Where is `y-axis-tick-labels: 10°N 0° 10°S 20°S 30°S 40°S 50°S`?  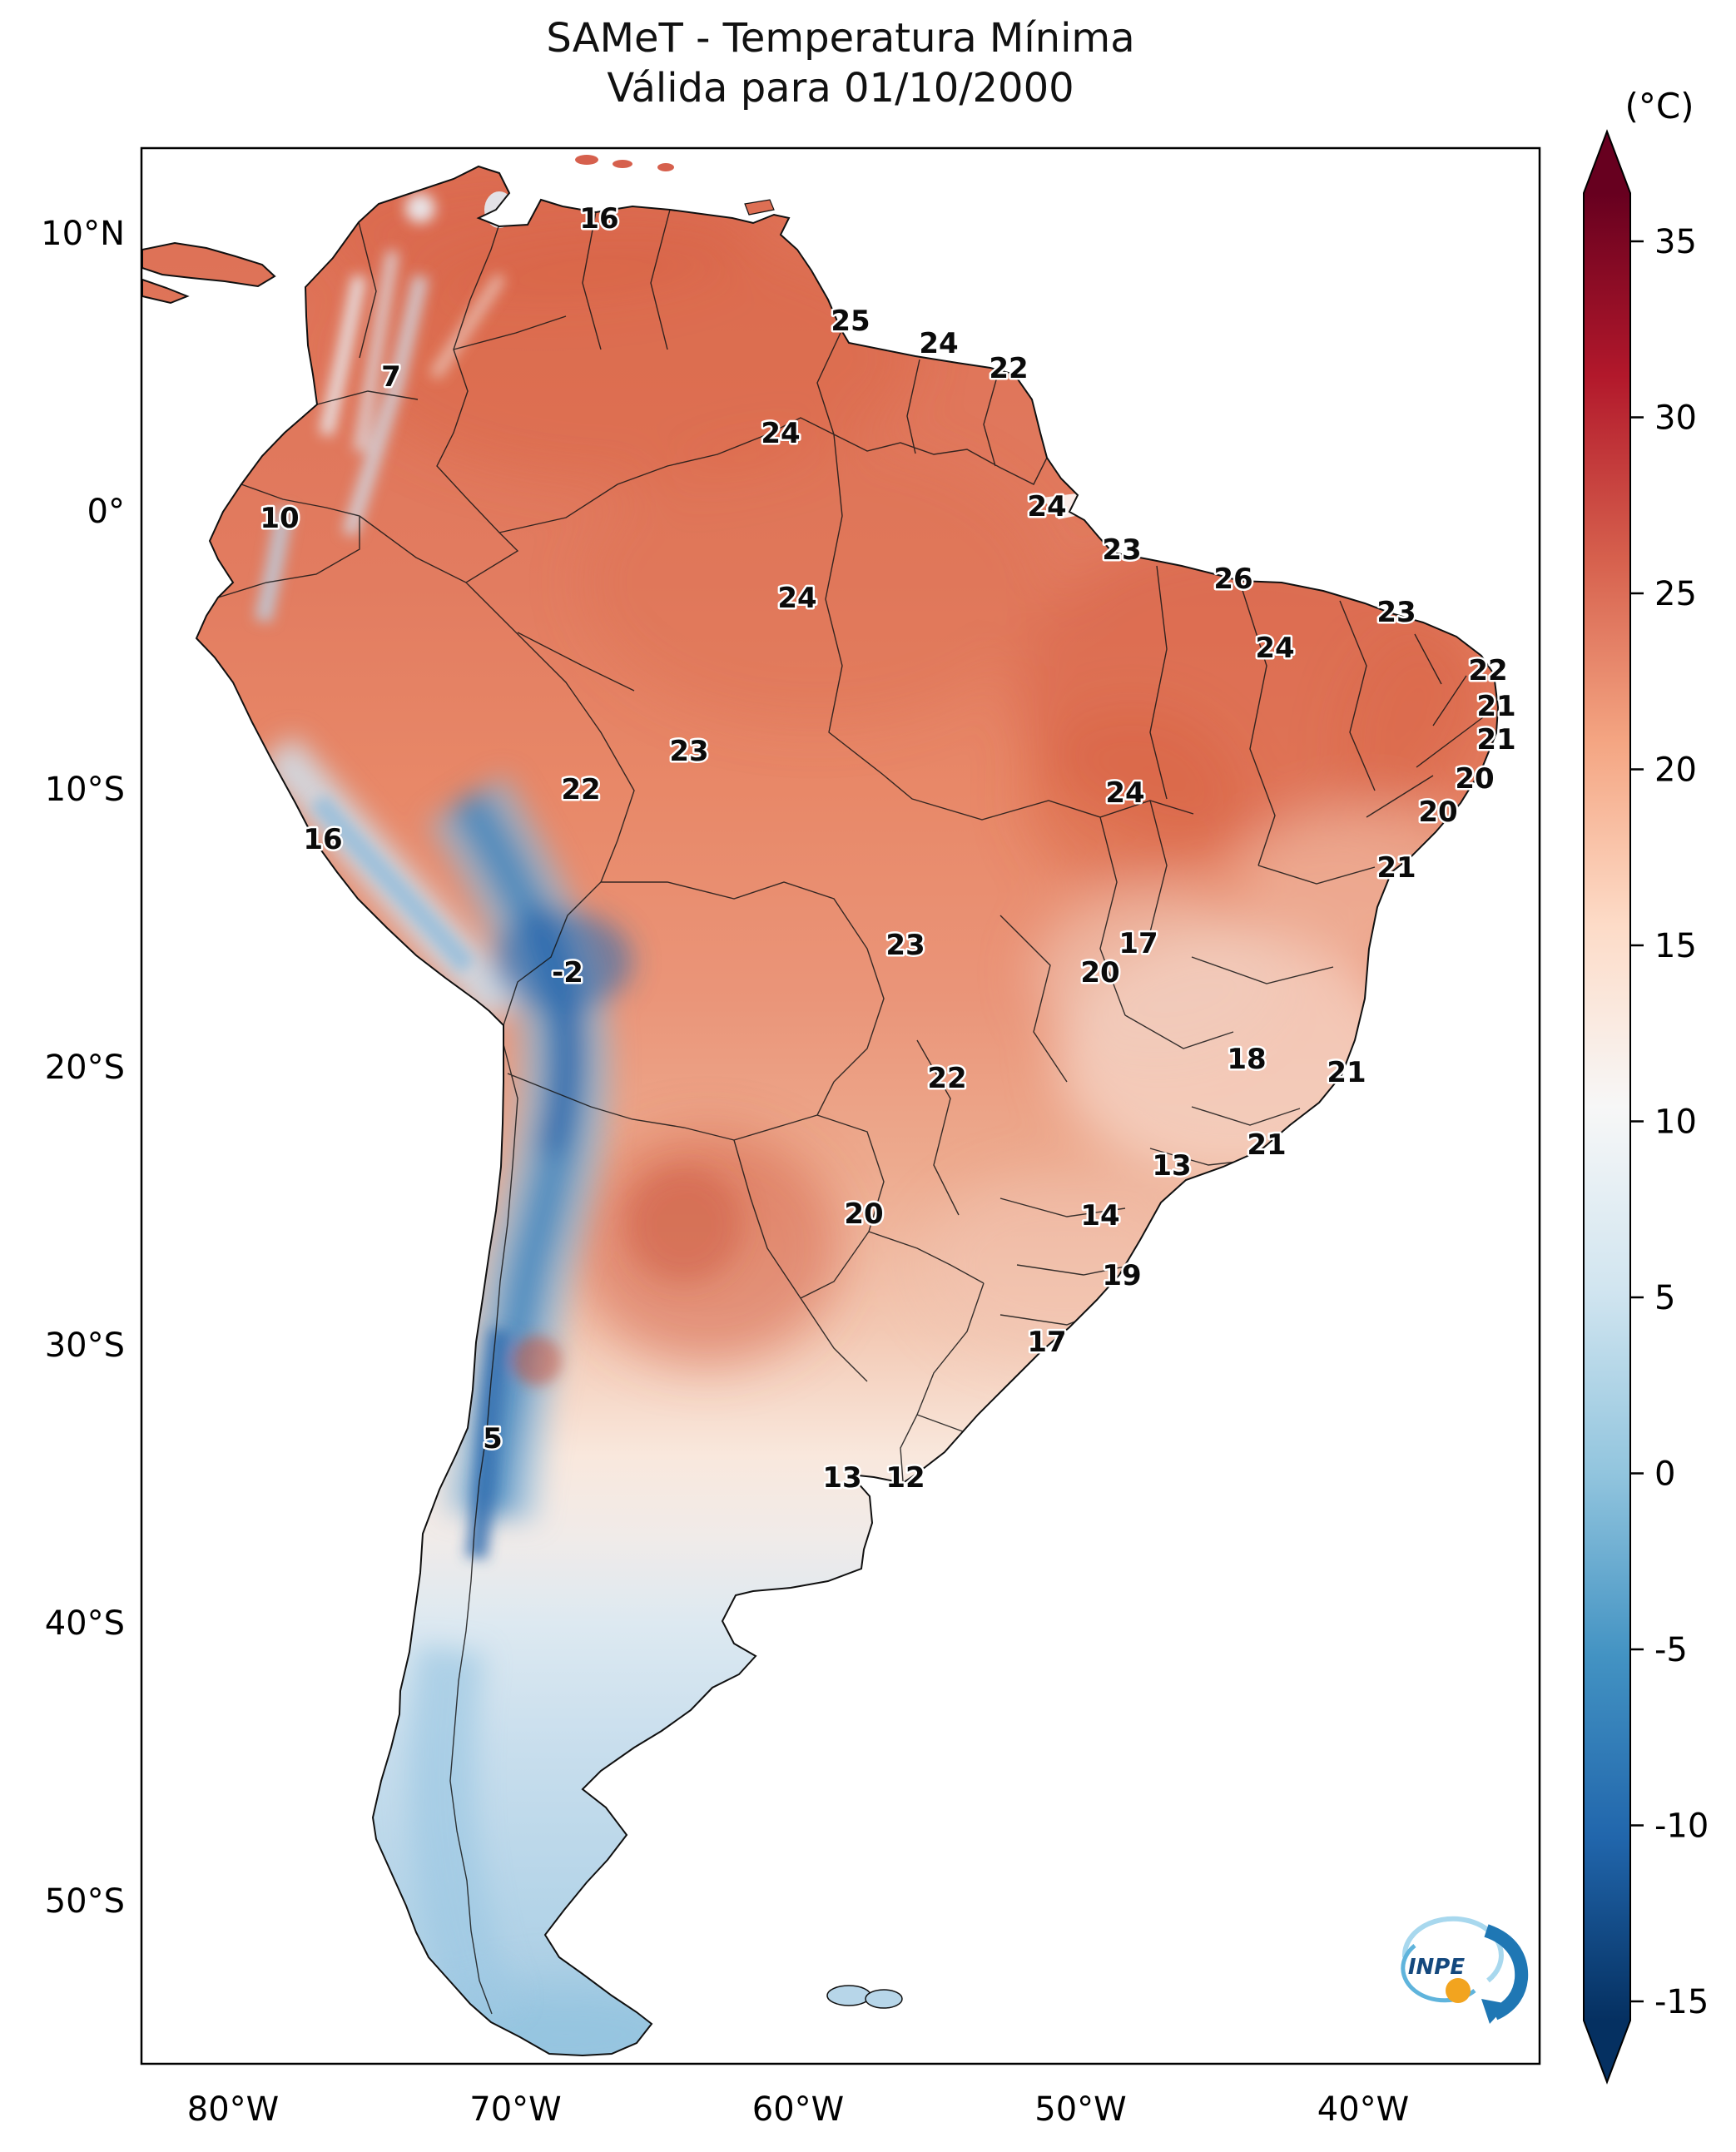 y-axis-tick-labels: 10°N 0° 10°S 20°S 30°S 40°S 50°S is located at coordinates (83, 1068).